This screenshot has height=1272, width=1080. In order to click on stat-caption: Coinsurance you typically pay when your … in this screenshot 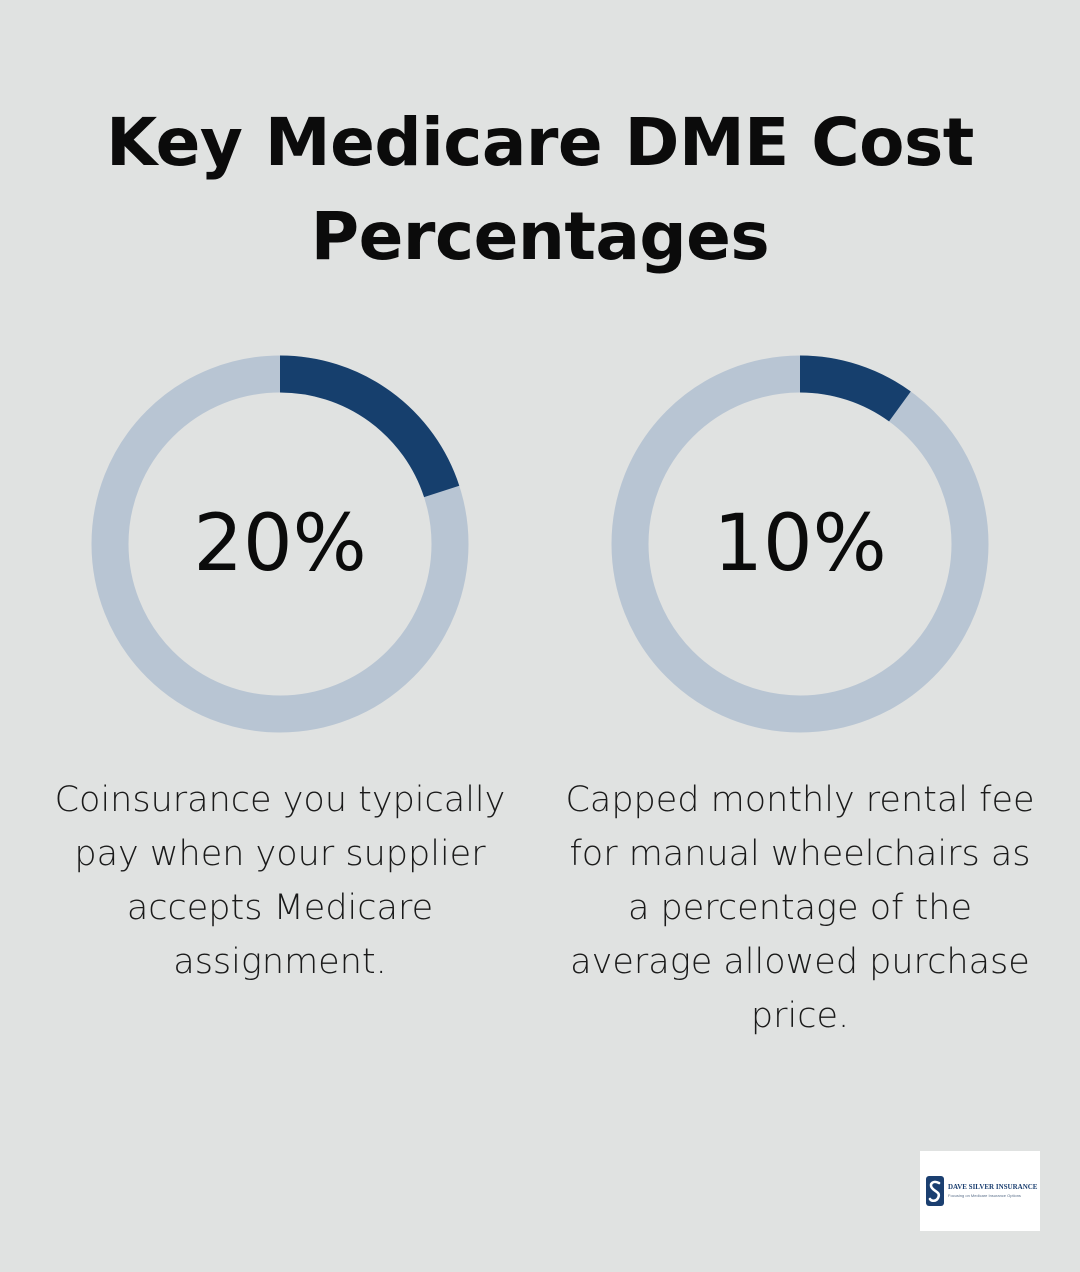, I will do `click(280, 881)`.